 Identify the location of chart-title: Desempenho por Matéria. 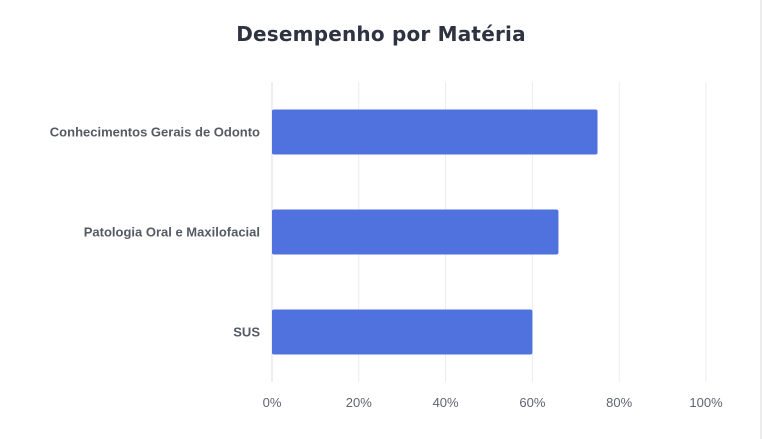
(381, 34).